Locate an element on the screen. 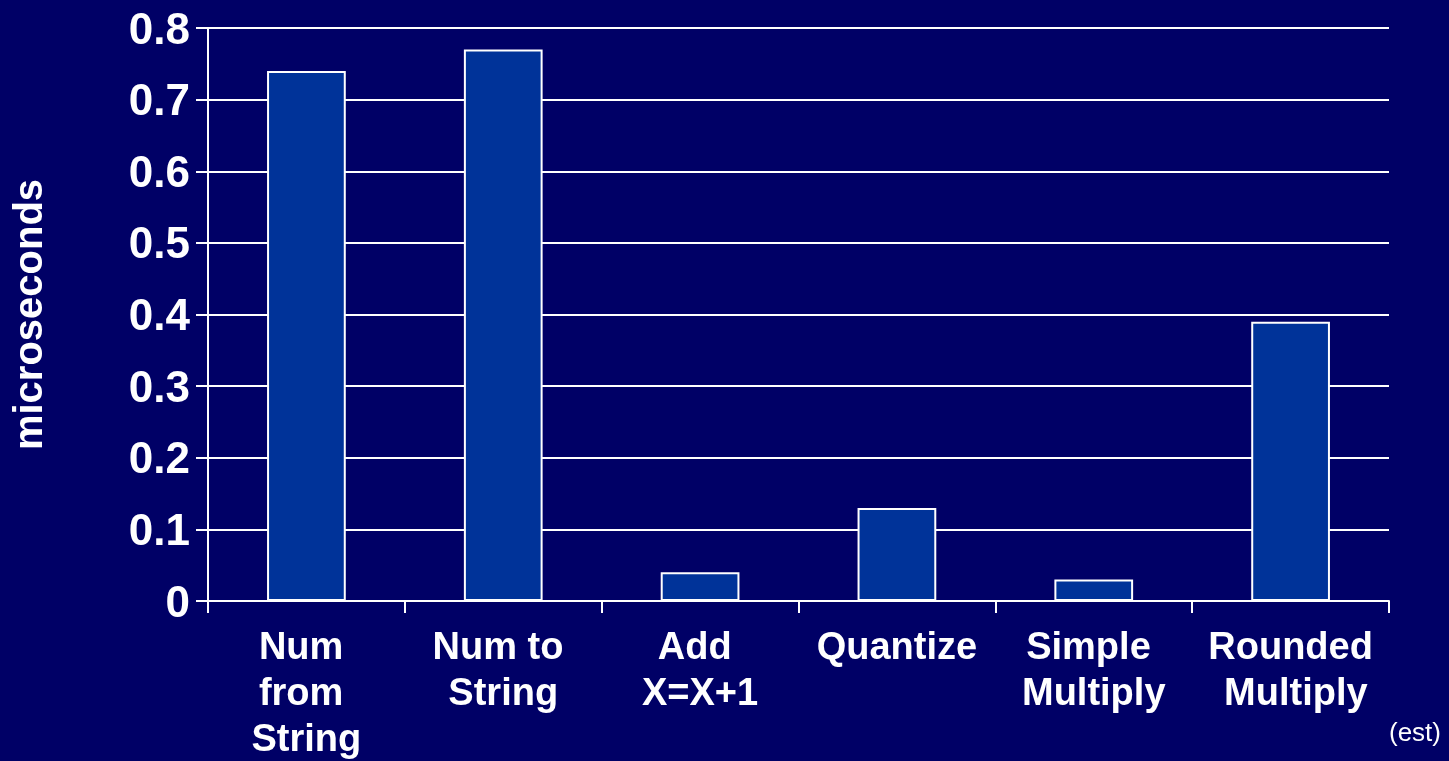 This screenshot has width=1449, height=761. y-tick-label: 0.7 is located at coordinates (159, 100).